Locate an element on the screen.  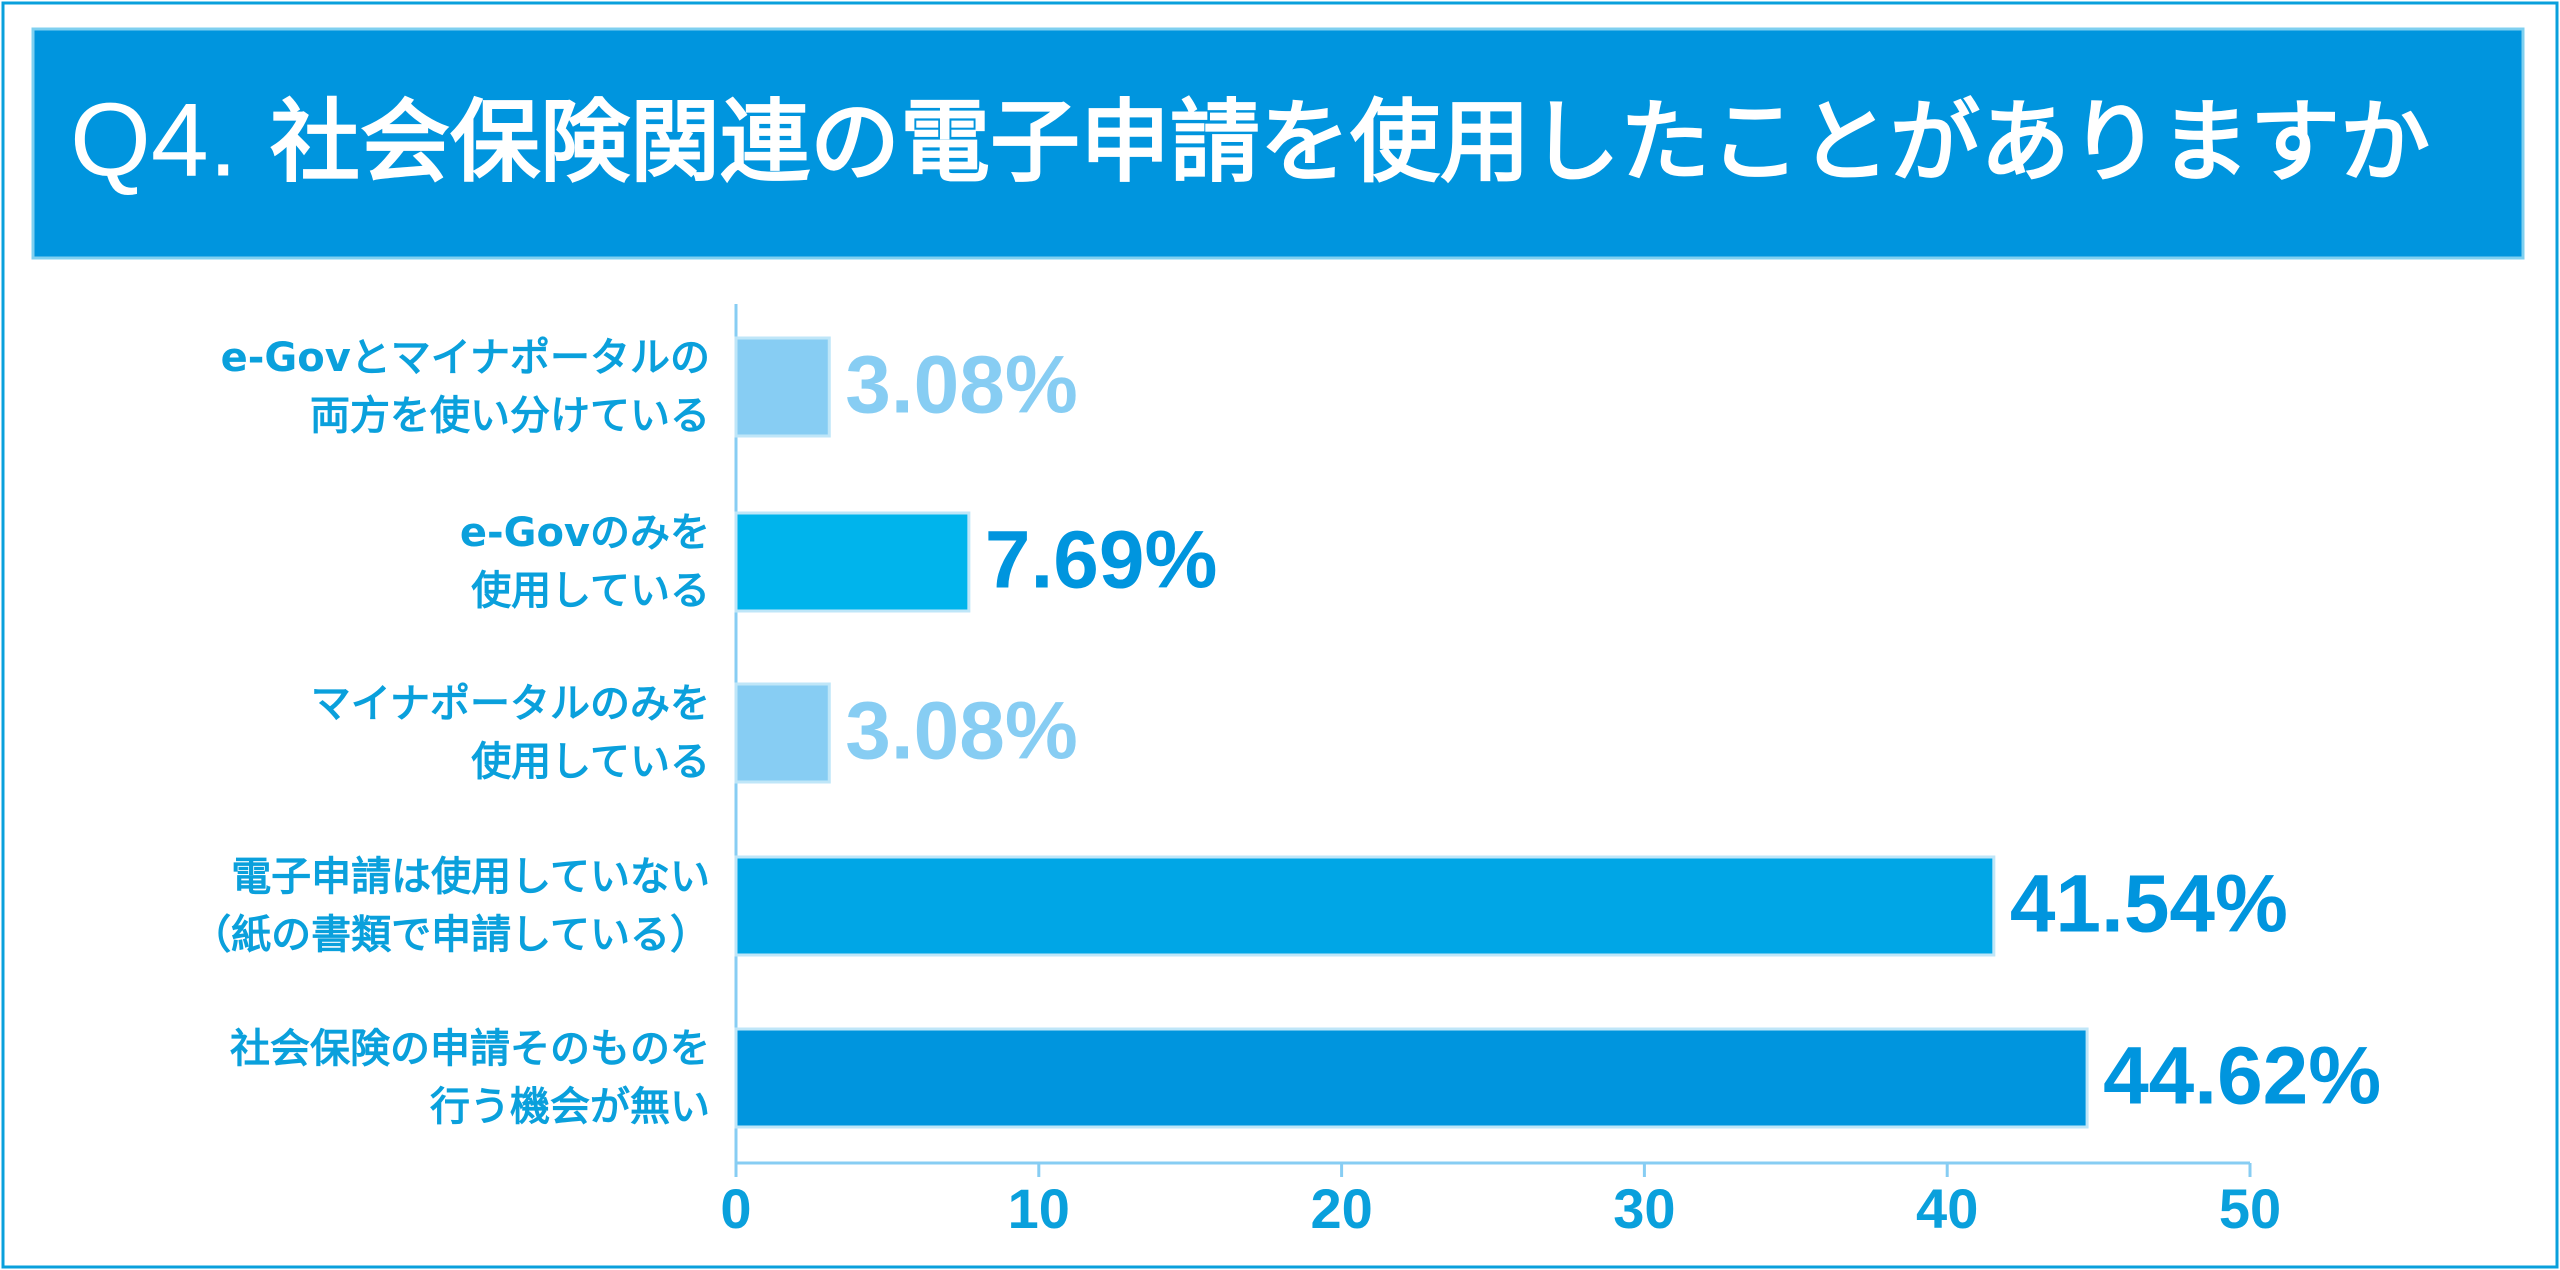
category-label: マイナポータルのみを 使用している is located at coordinates (510, 733).